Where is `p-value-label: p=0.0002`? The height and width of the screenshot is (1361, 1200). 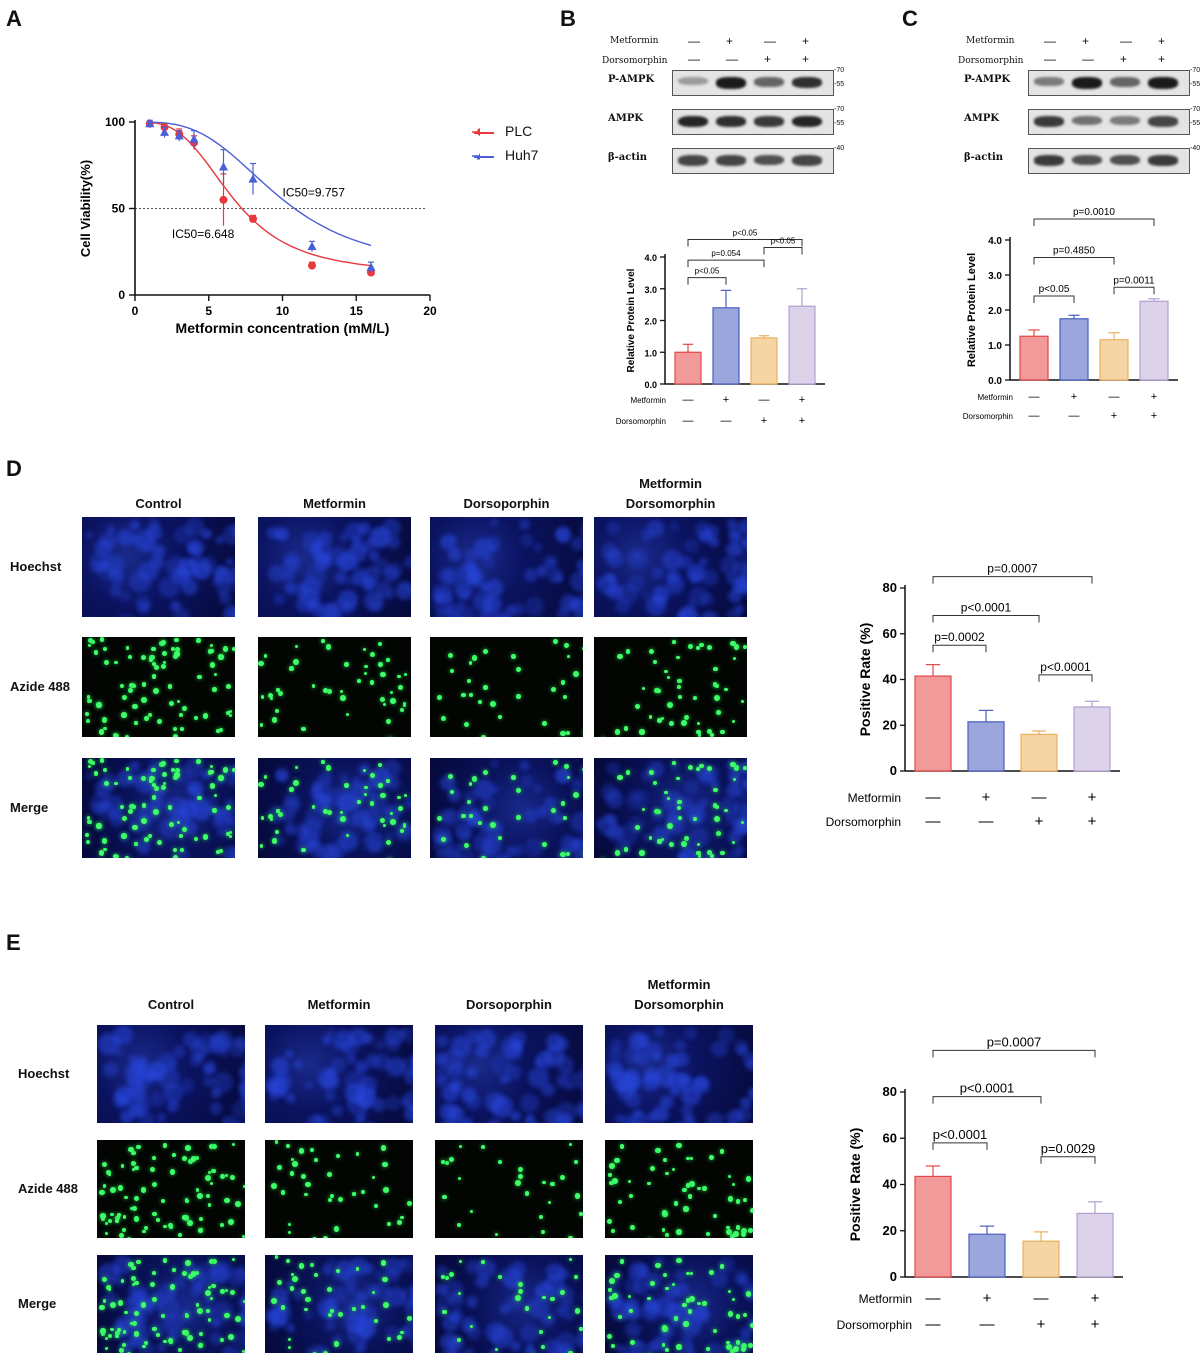 p-value-label: p=0.0002 is located at coordinates (959, 637).